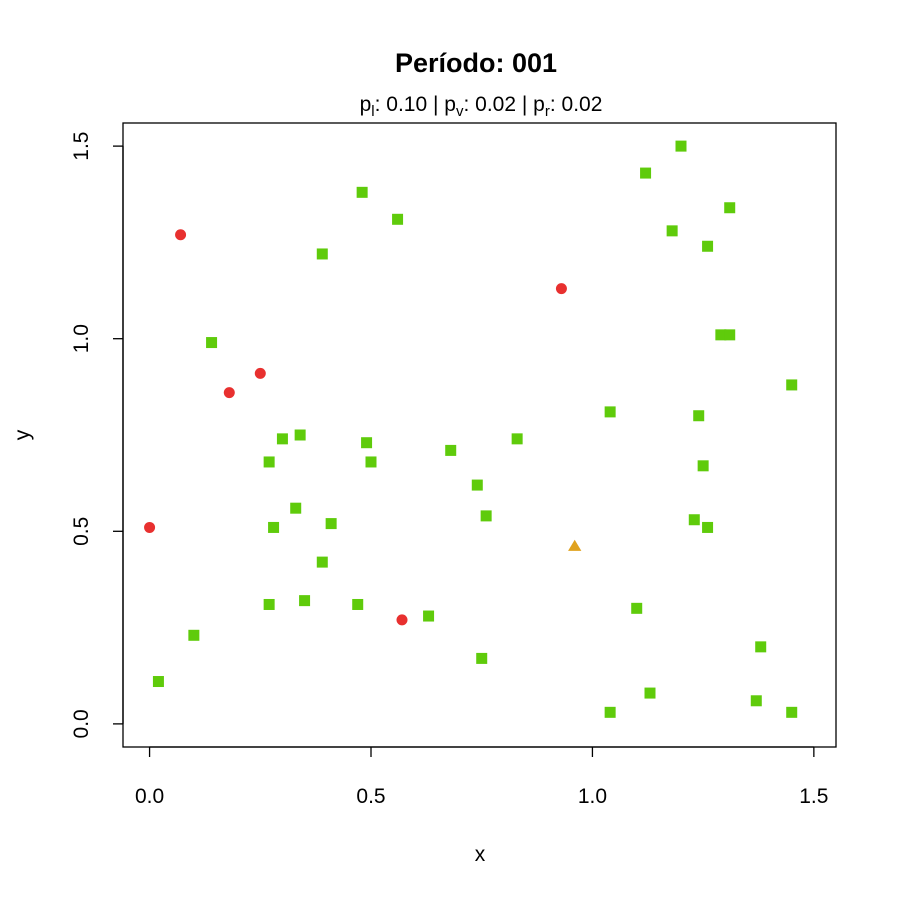  I want to click on subtitle-value: : 0.10, so click(401, 104).